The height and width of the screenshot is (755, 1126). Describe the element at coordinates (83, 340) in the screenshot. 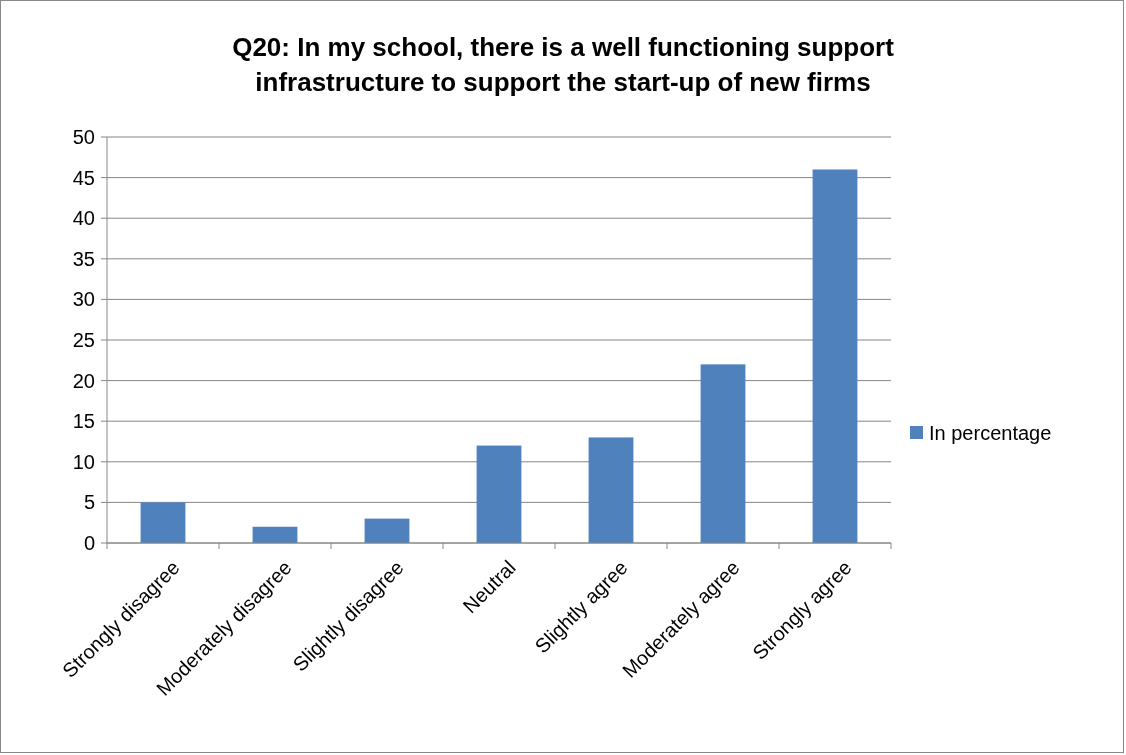

I see `y-tick-label: 25` at that location.